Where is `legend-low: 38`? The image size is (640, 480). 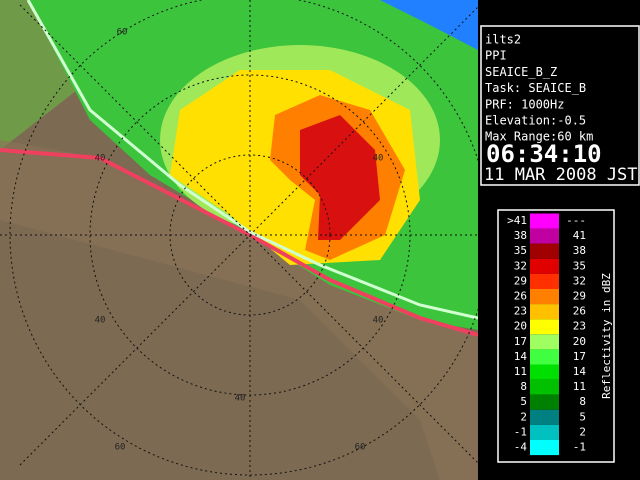 legend-low: 38 is located at coordinates (520, 235).